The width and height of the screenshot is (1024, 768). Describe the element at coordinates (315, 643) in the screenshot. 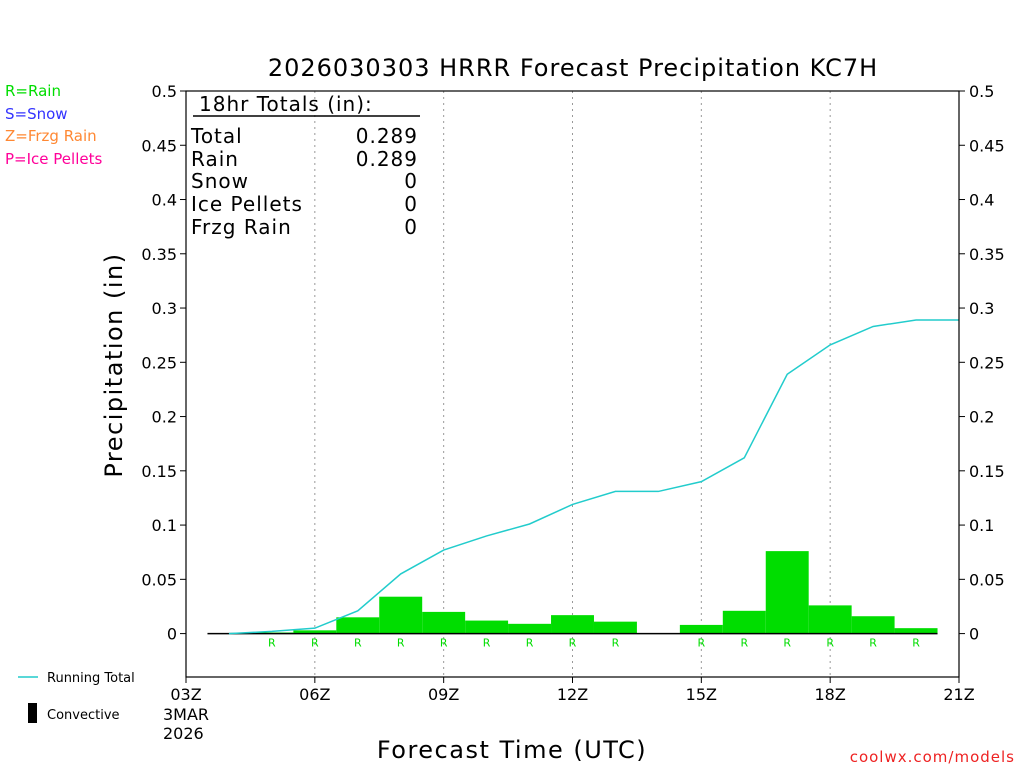

I see `ptype-marker-hour-6: R` at that location.